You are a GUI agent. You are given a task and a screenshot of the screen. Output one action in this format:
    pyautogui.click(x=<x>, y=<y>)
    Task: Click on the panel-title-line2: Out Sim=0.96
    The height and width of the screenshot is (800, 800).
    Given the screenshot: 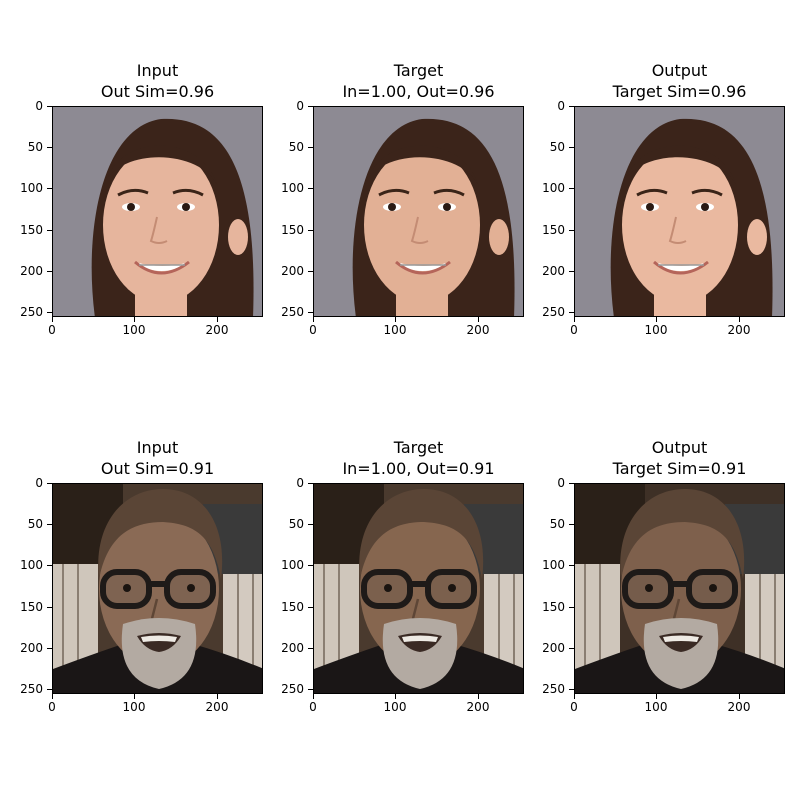 What is the action you would take?
    pyautogui.click(x=157, y=91)
    